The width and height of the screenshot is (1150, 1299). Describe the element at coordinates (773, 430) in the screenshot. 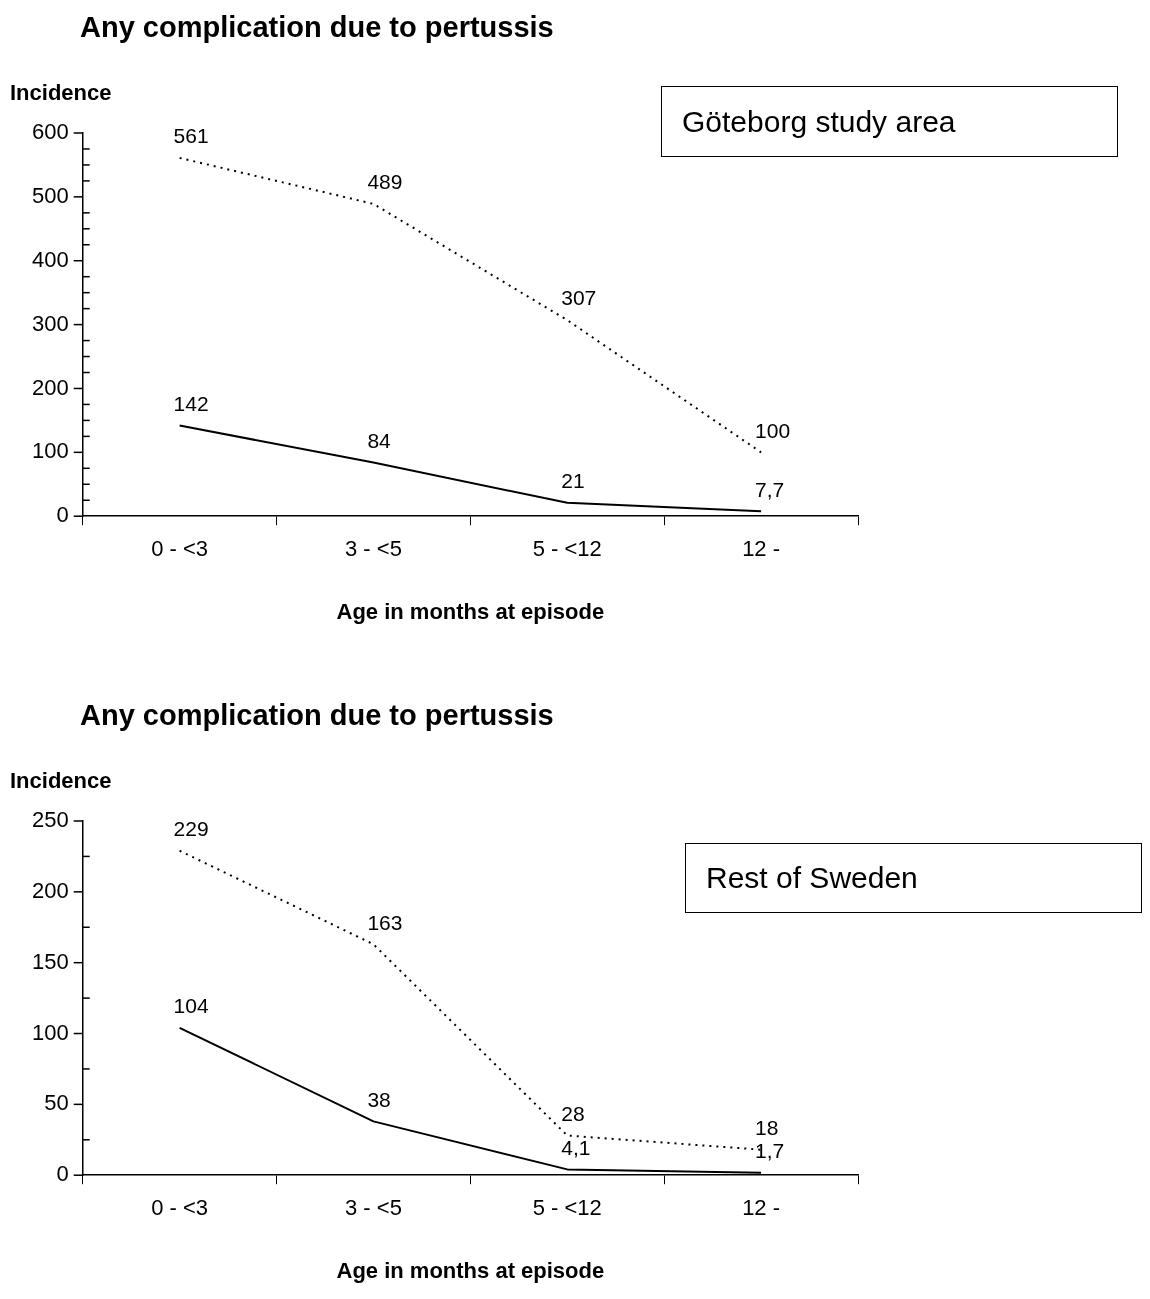

I see `data-label: 100` at that location.